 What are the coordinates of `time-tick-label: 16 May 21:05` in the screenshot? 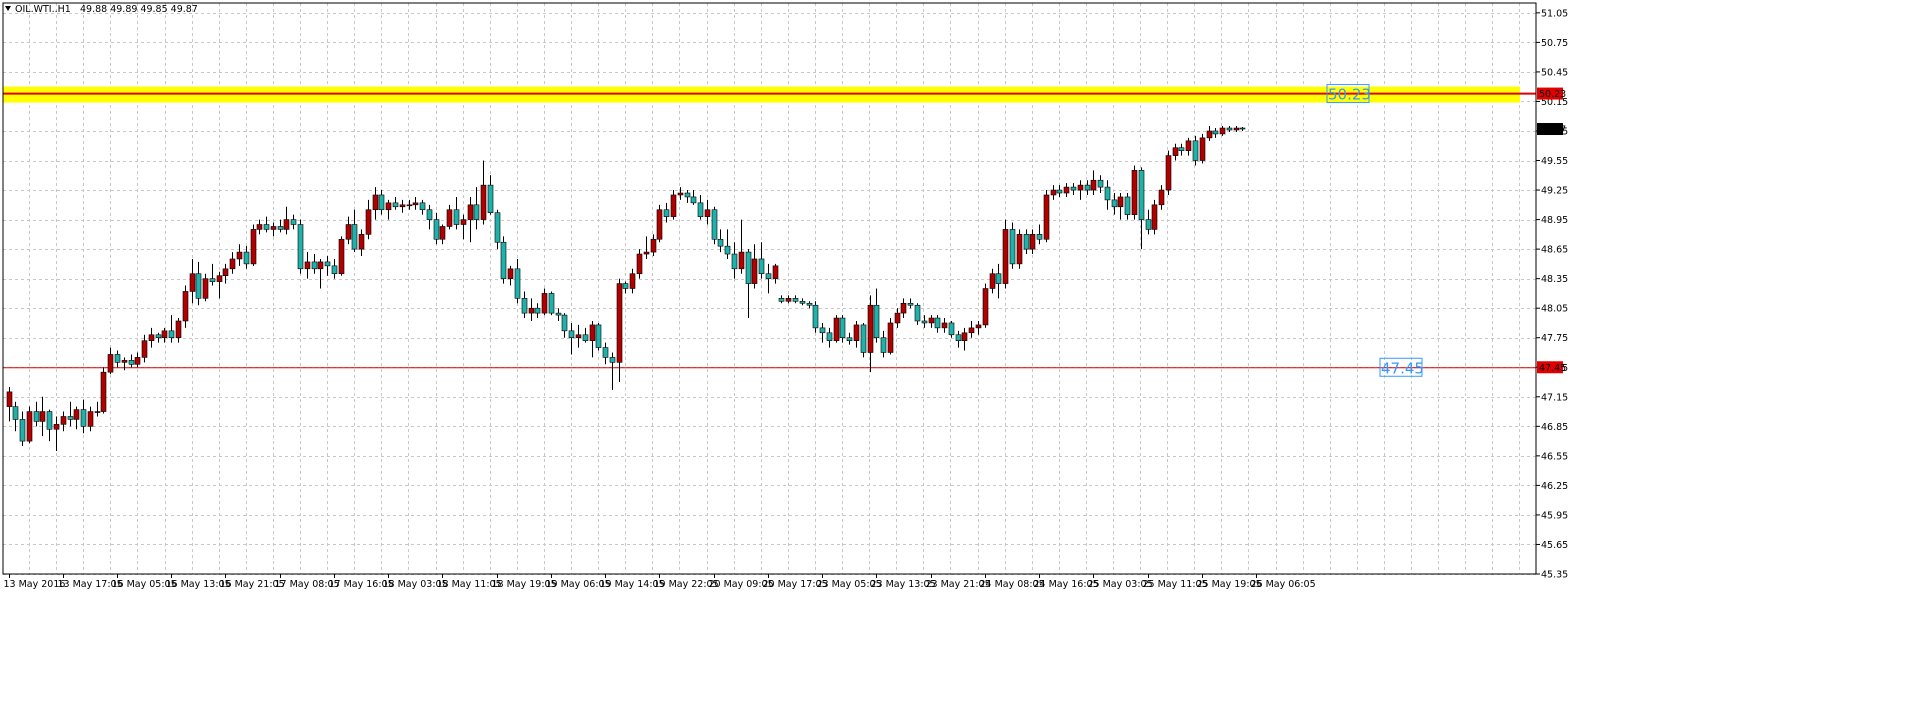 It's located at (252, 584).